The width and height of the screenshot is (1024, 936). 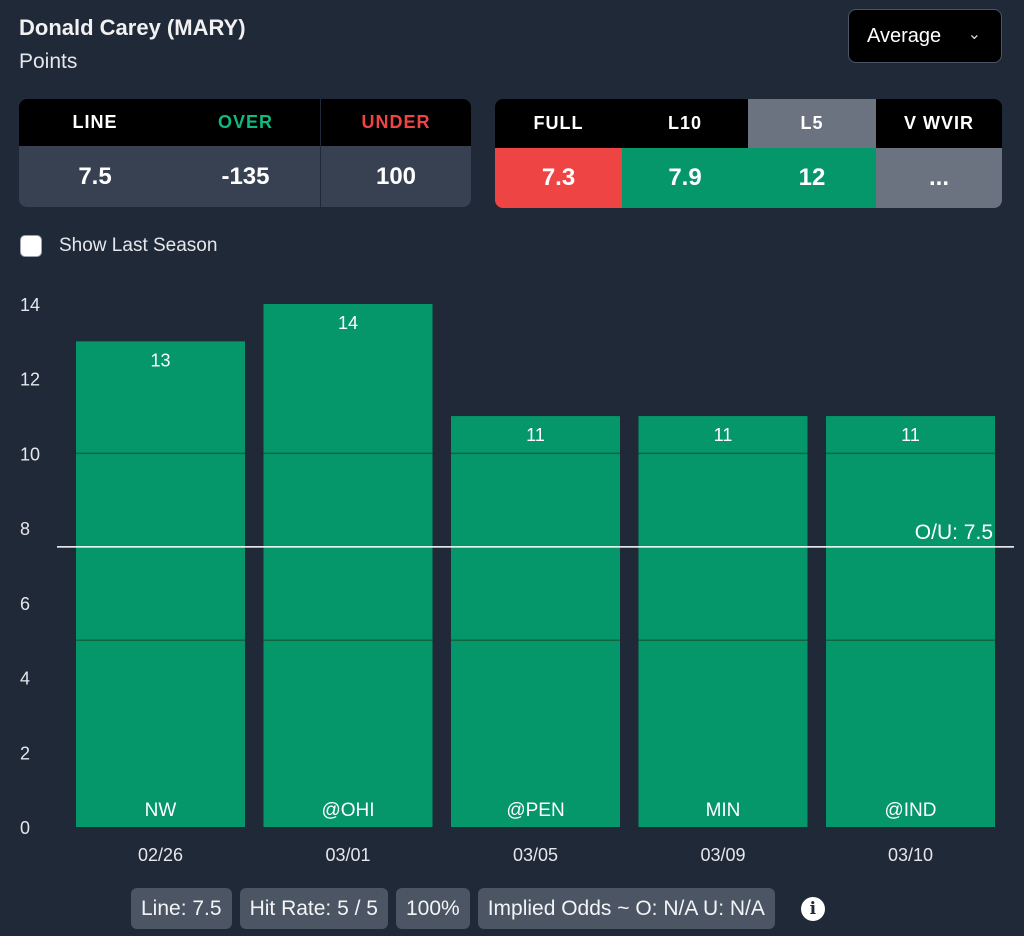 What do you see at coordinates (626, 908) in the screenshot?
I see `implied-odds-pill: Implied Odds ~ O: N/A U: N/A` at bounding box center [626, 908].